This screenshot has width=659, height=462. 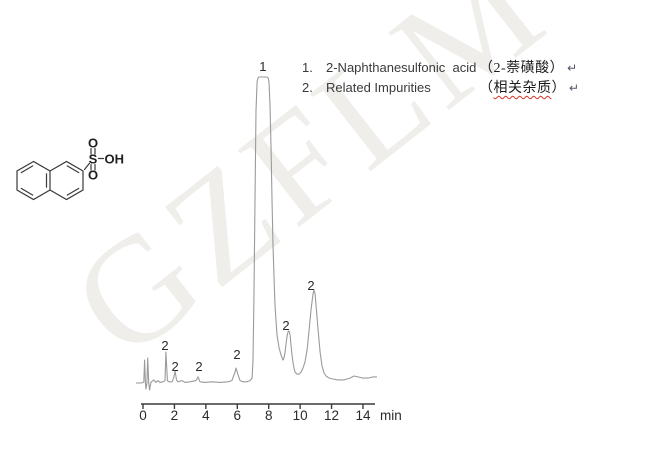 What do you see at coordinates (66, 180) in the screenshot?
I see `naphthalene-right-ring` at bounding box center [66, 180].